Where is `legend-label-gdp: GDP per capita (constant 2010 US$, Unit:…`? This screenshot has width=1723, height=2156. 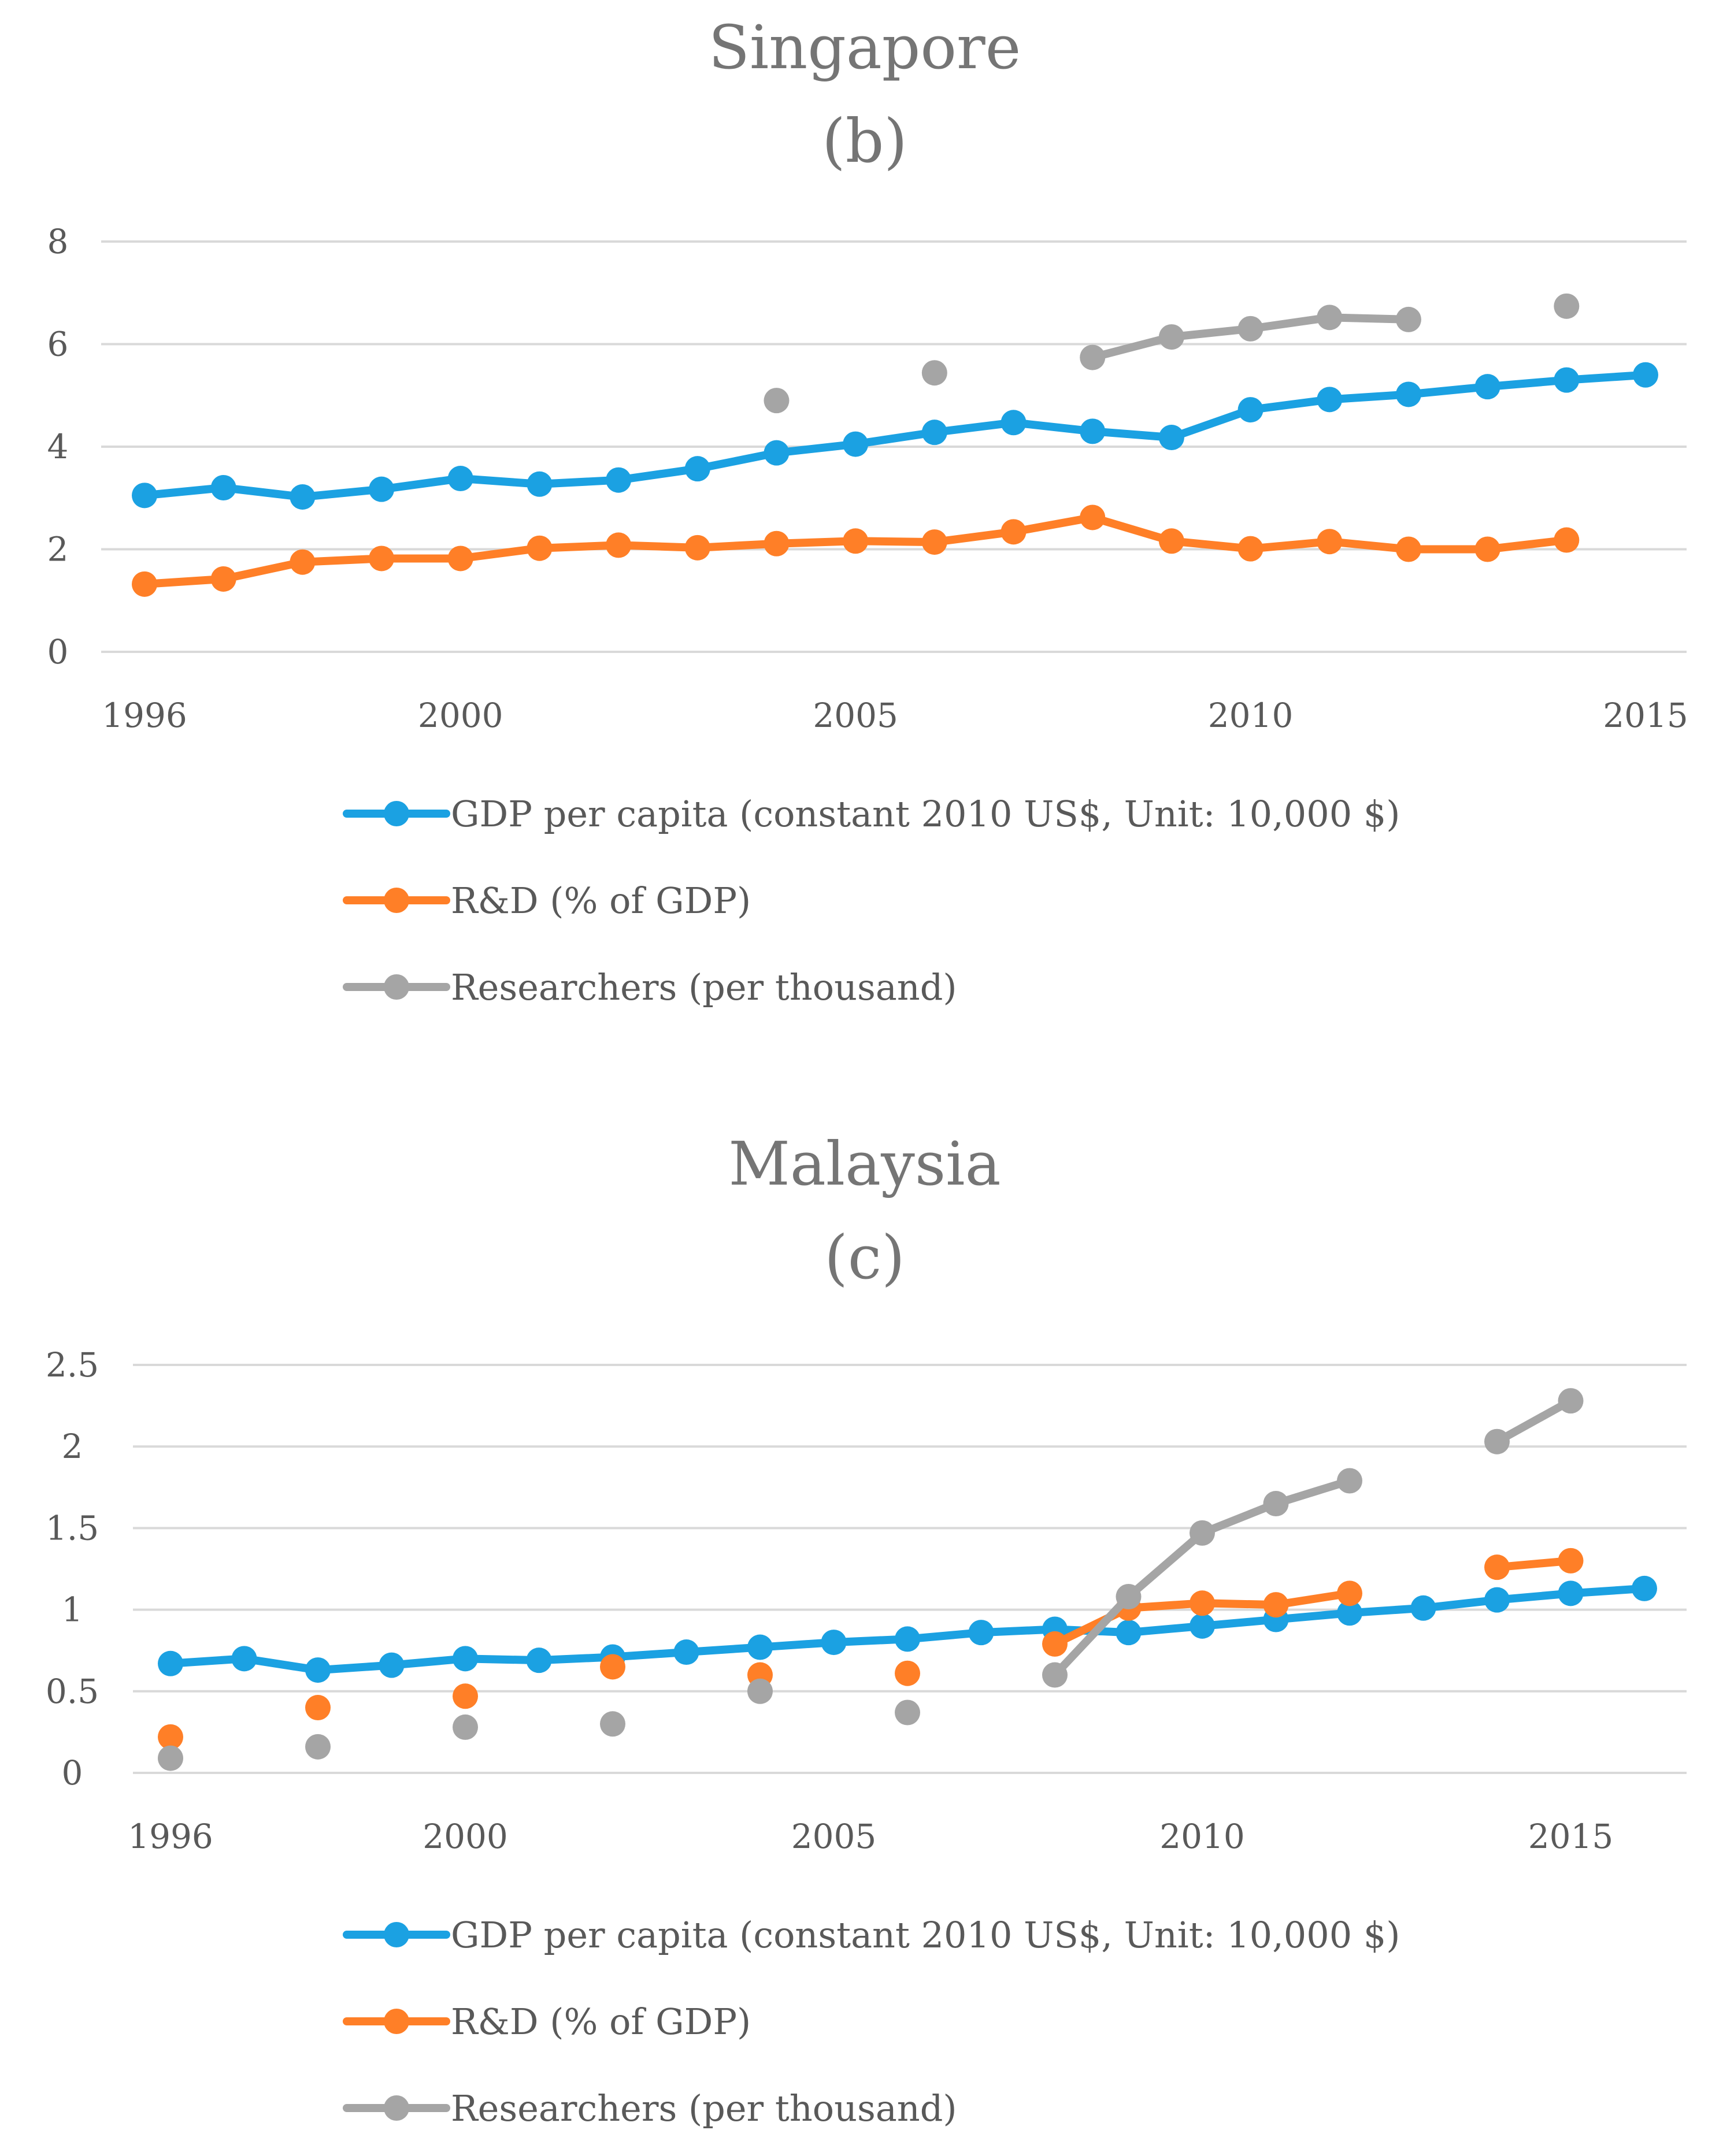 legend-label-gdp: GDP per capita (constant 2010 US$, Unit:… is located at coordinates (925, 1935).